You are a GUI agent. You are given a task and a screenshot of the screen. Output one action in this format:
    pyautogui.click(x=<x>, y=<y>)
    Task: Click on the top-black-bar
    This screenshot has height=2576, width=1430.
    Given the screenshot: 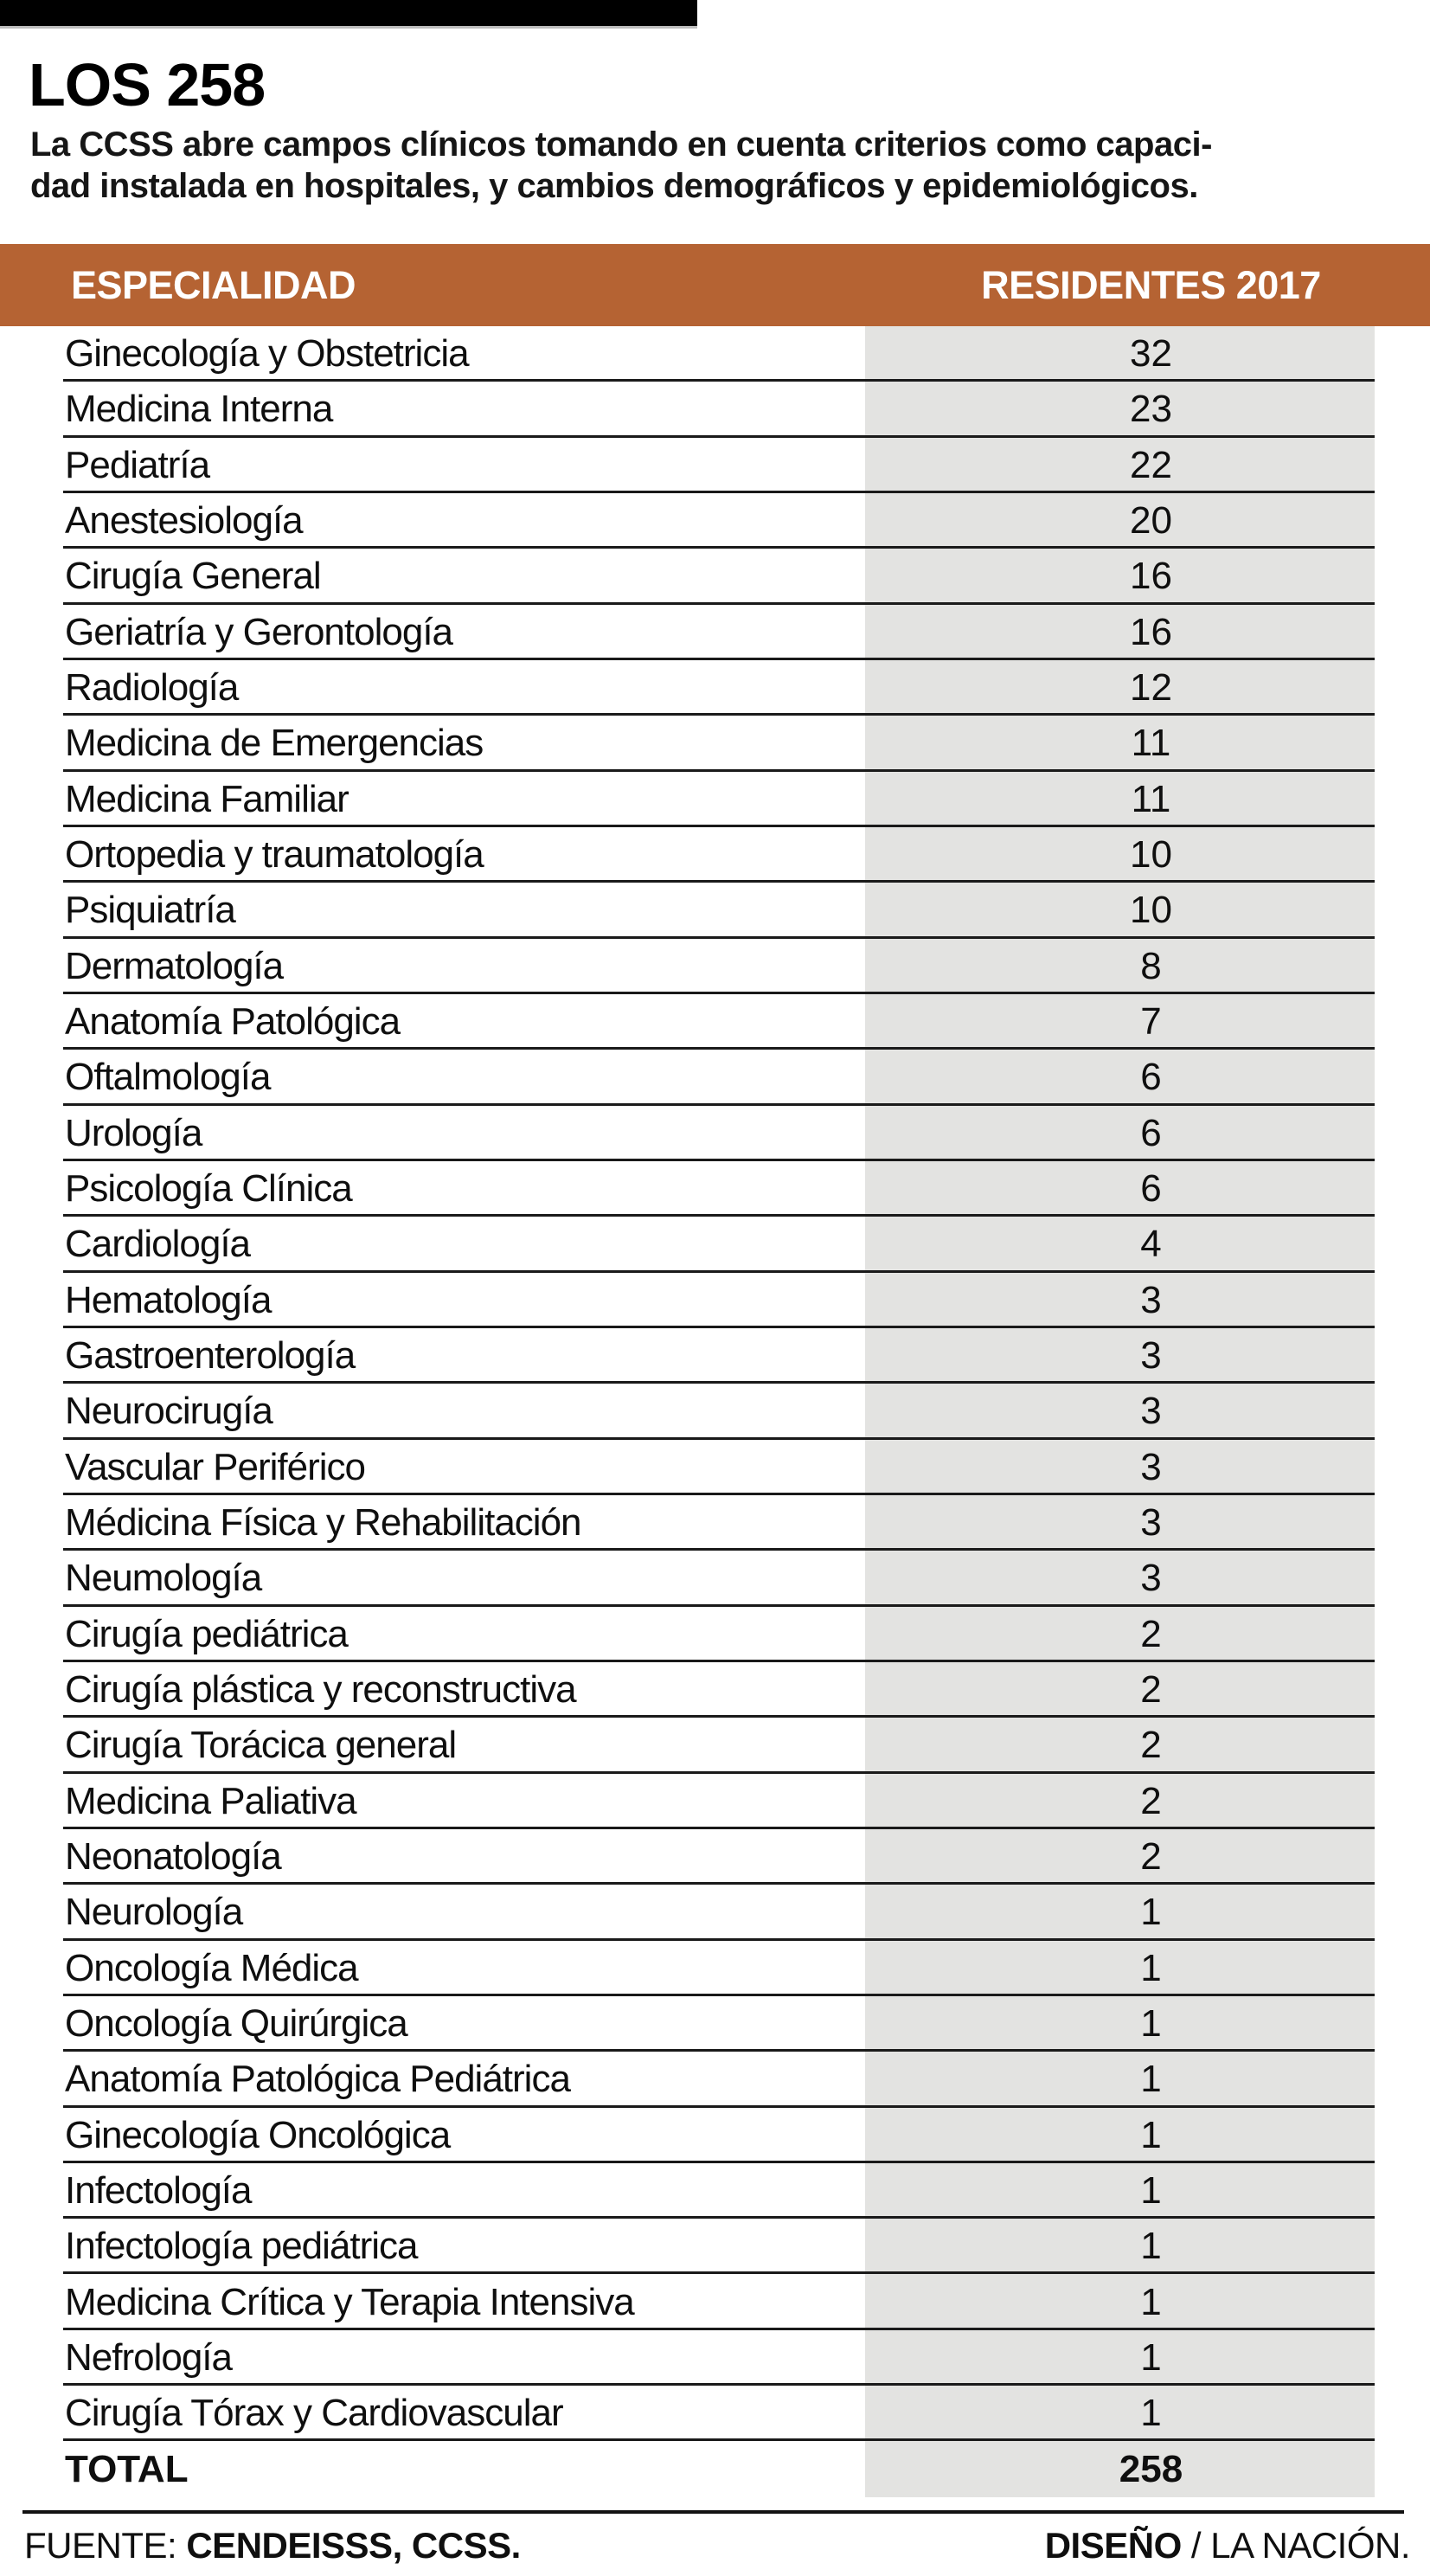 What is the action you would take?
    pyautogui.click(x=348, y=15)
    